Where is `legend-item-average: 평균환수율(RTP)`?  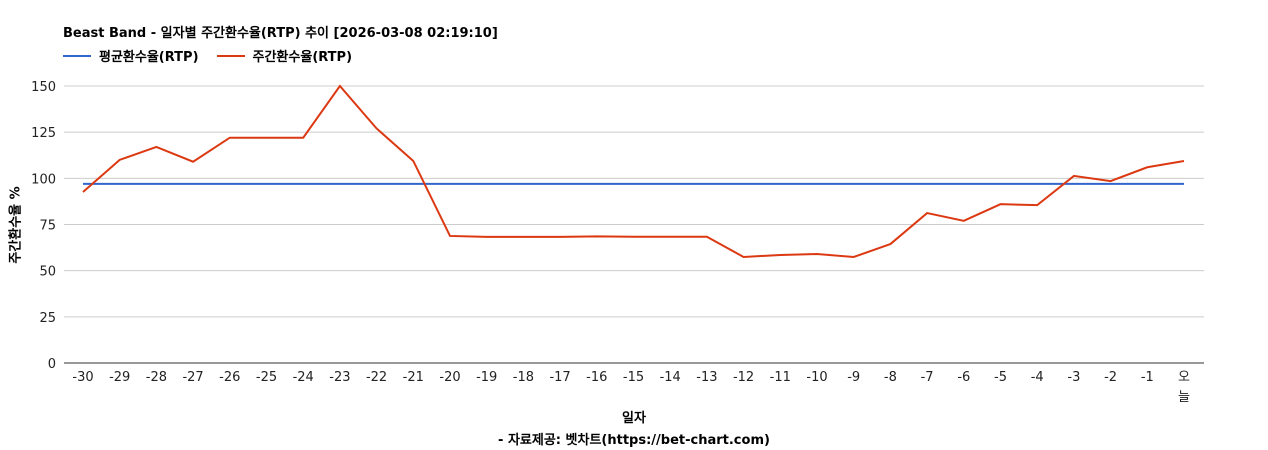
legend-item-average: 평균환수율(RTP) is located at coordinates (131, 55).